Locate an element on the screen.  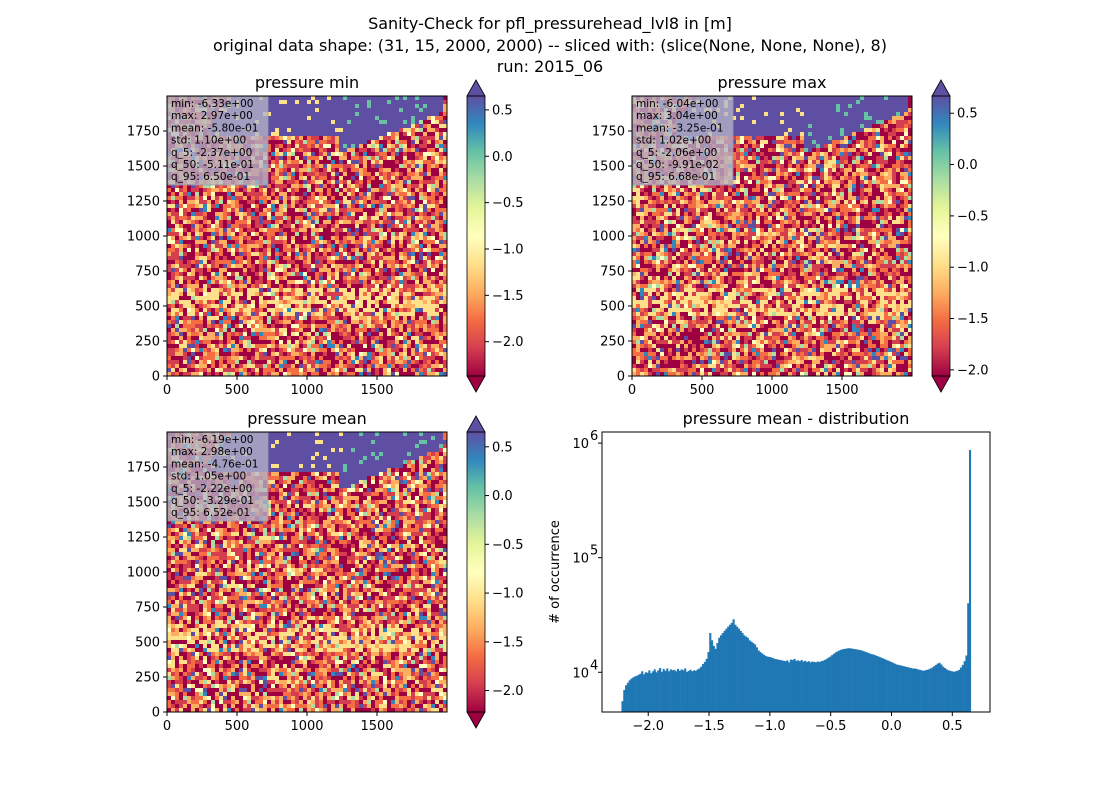
histogram-y-axis-label: # of occurrence is located at coordinates (555, 572).